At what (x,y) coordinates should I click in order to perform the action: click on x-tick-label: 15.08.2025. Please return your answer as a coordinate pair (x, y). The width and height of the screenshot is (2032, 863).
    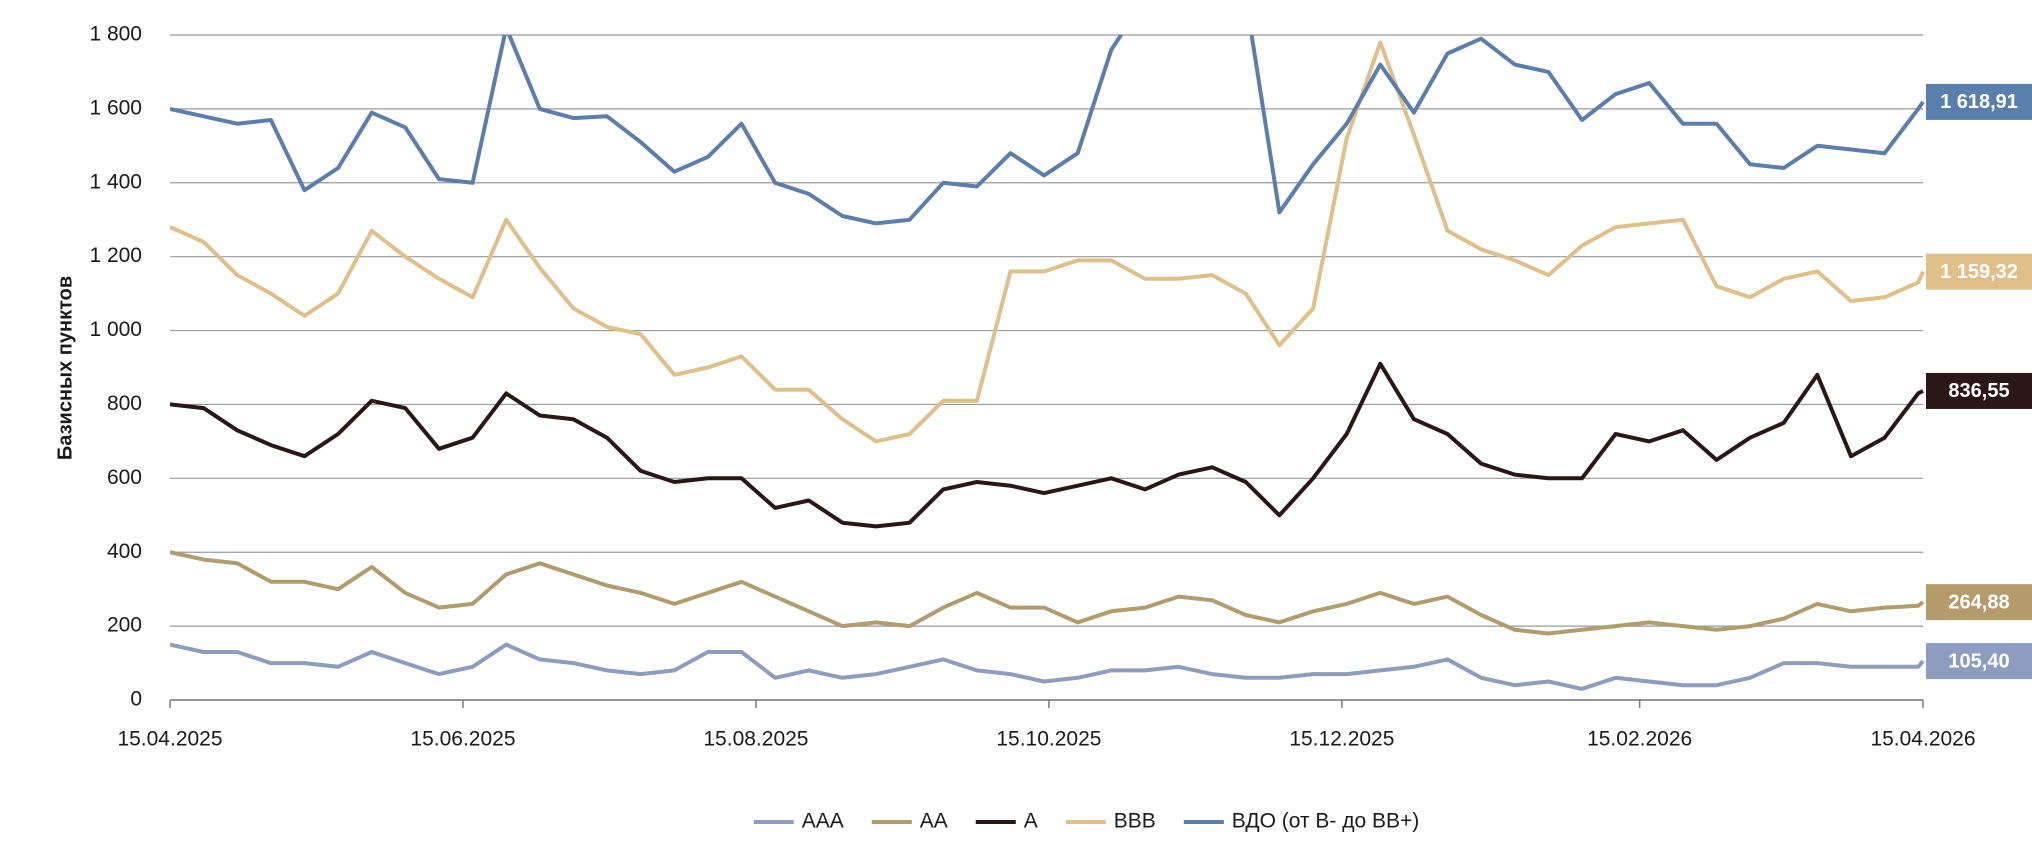
    Looking at the image, I should click on (755, 739).